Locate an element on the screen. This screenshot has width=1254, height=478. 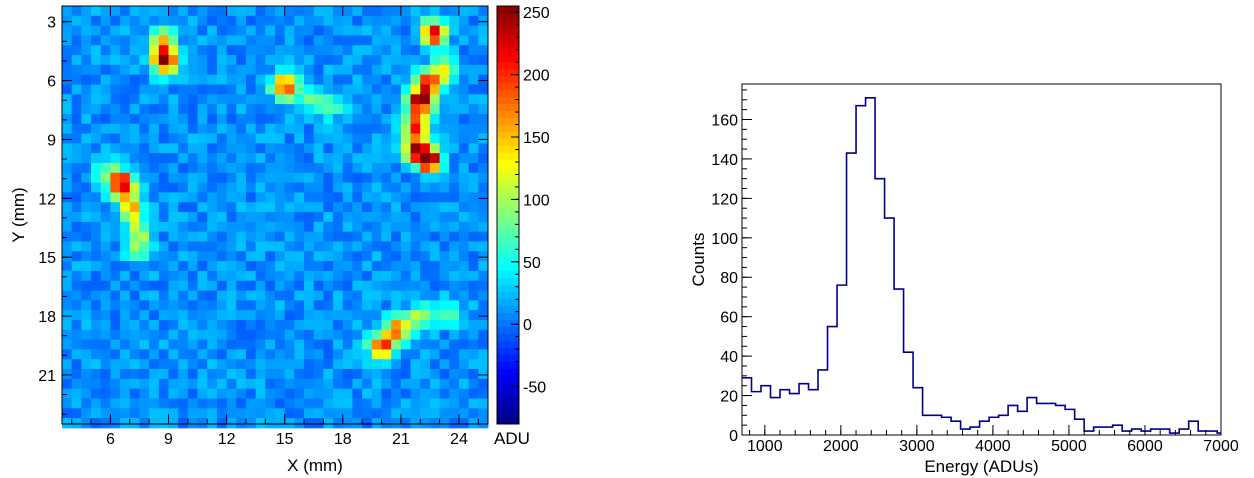
histogram-y-tick-label: 100 is located at coordinates (724, 239).